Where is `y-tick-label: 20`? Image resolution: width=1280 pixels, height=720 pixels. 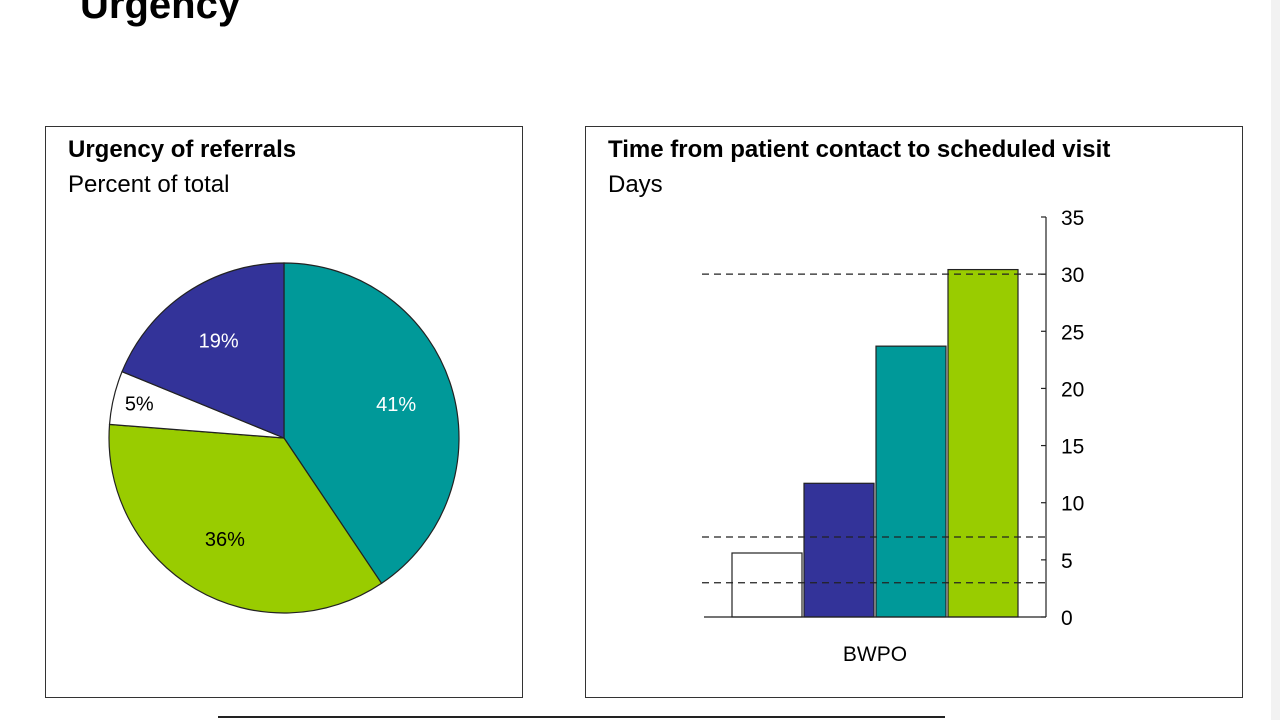 y-tick-label: 20 is located at coordinates (1072, 389).